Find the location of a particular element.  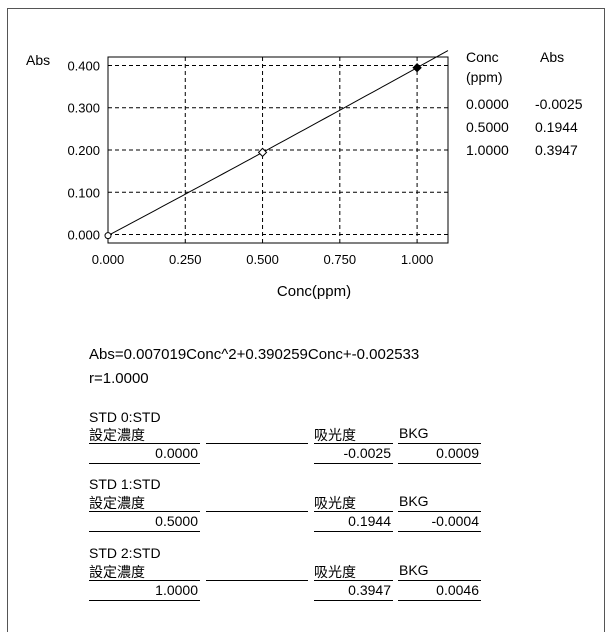

value-bkg: 0.0046 is located at coordinates (457, 590).